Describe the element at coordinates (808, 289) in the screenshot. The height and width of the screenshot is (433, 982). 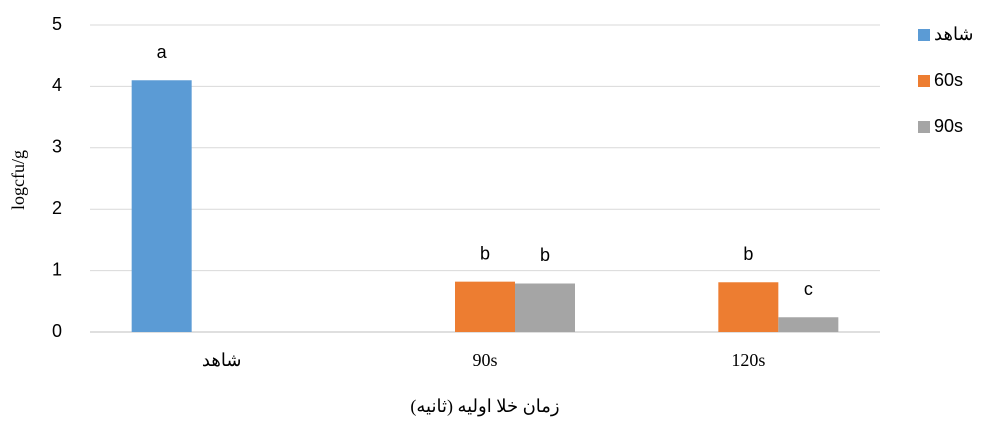
I see `bar-annotation: c` at that location.